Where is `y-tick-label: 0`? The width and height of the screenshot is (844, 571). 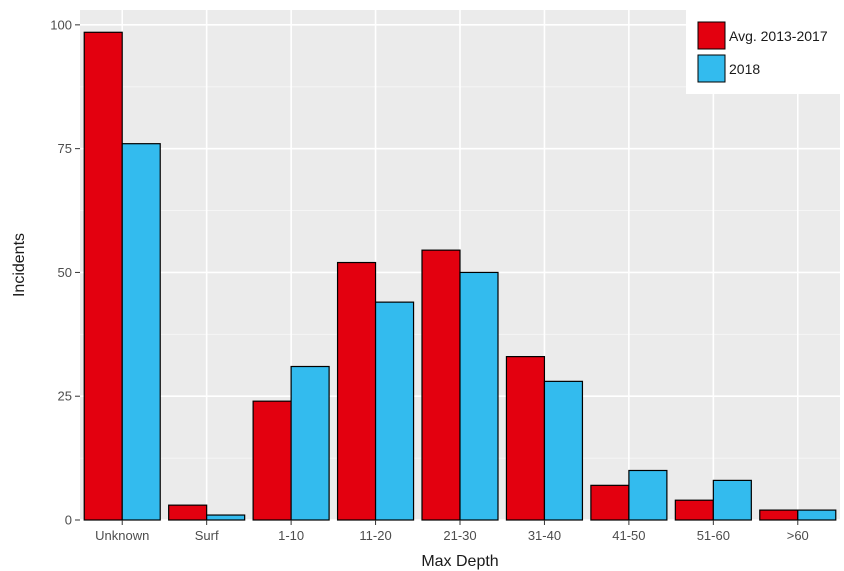
y-tick-label: 0 is located at coordinates (68, 520).